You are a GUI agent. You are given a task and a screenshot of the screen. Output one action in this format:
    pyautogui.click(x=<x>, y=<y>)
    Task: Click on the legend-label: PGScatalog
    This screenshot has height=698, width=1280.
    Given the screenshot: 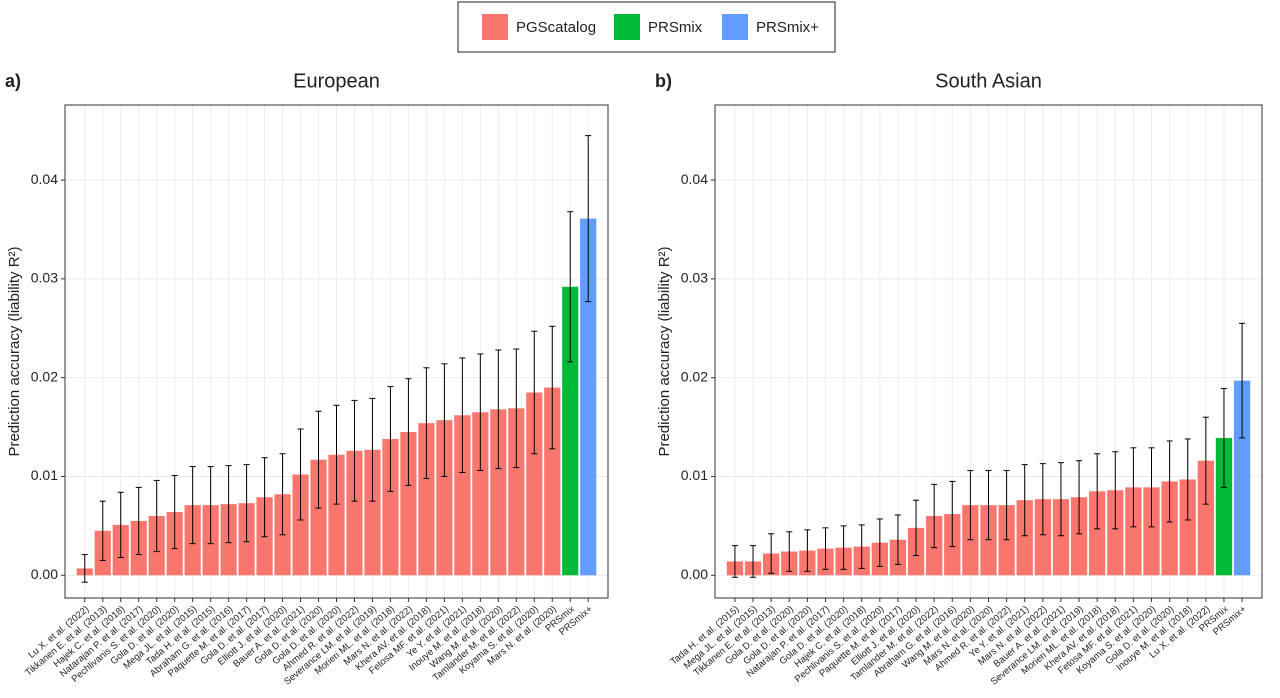 What is the action you would take?
    pyautogui.click(x=556, y=27)
    